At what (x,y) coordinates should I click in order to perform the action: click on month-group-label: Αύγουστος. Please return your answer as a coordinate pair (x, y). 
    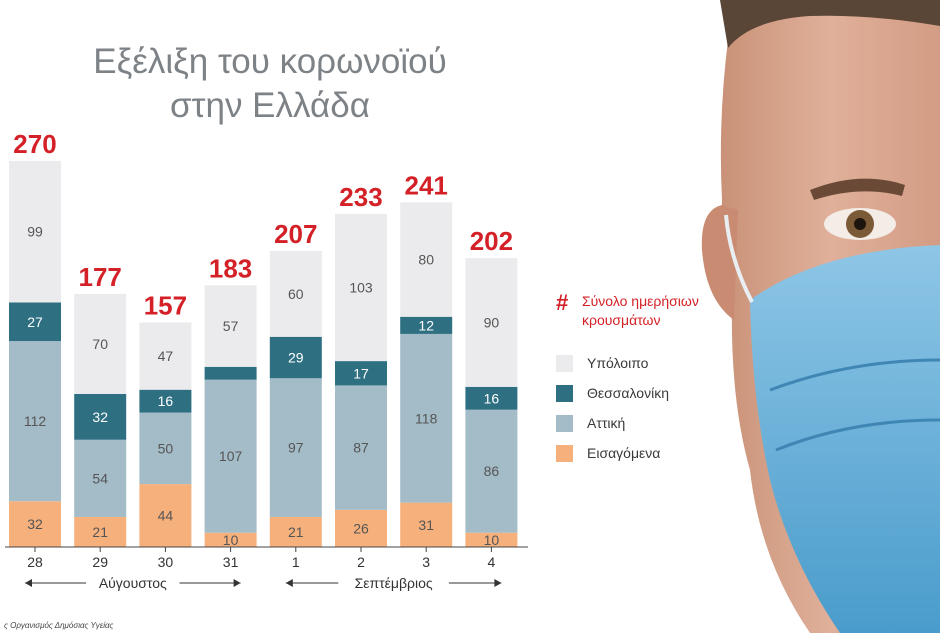
    Looking at the image, I should click on (133, 583).